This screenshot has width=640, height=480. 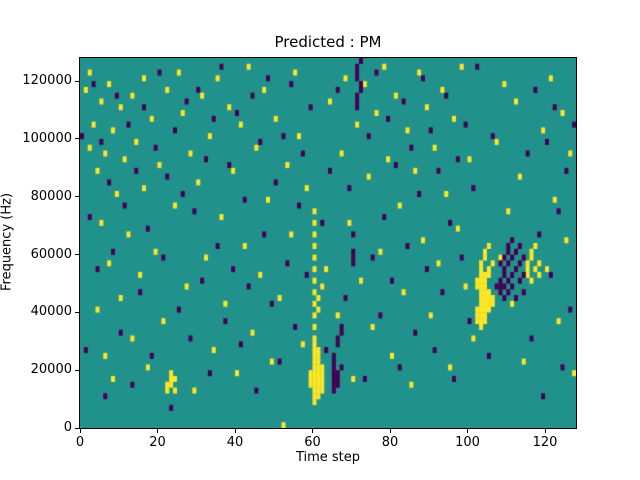 What do you see at coordinates (328, 42) in the screenshot?
I see `chart-title: Predicted : PM` at bounding box center [328, 42].